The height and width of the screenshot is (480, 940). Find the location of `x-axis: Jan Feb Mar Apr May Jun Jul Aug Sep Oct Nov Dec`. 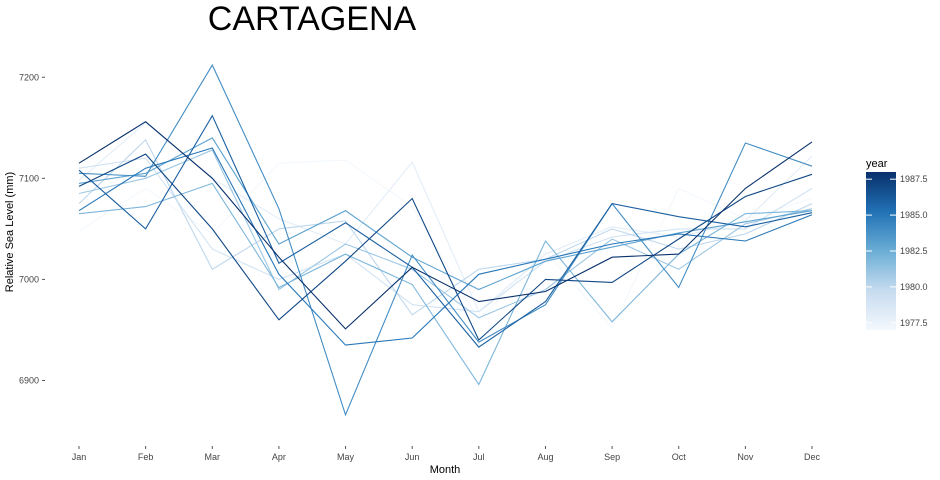

x-axis: Jan Feb Mar Apr May Jun Jul Aug Sep Oct Nov Dec is located at coordinates (446, 454).